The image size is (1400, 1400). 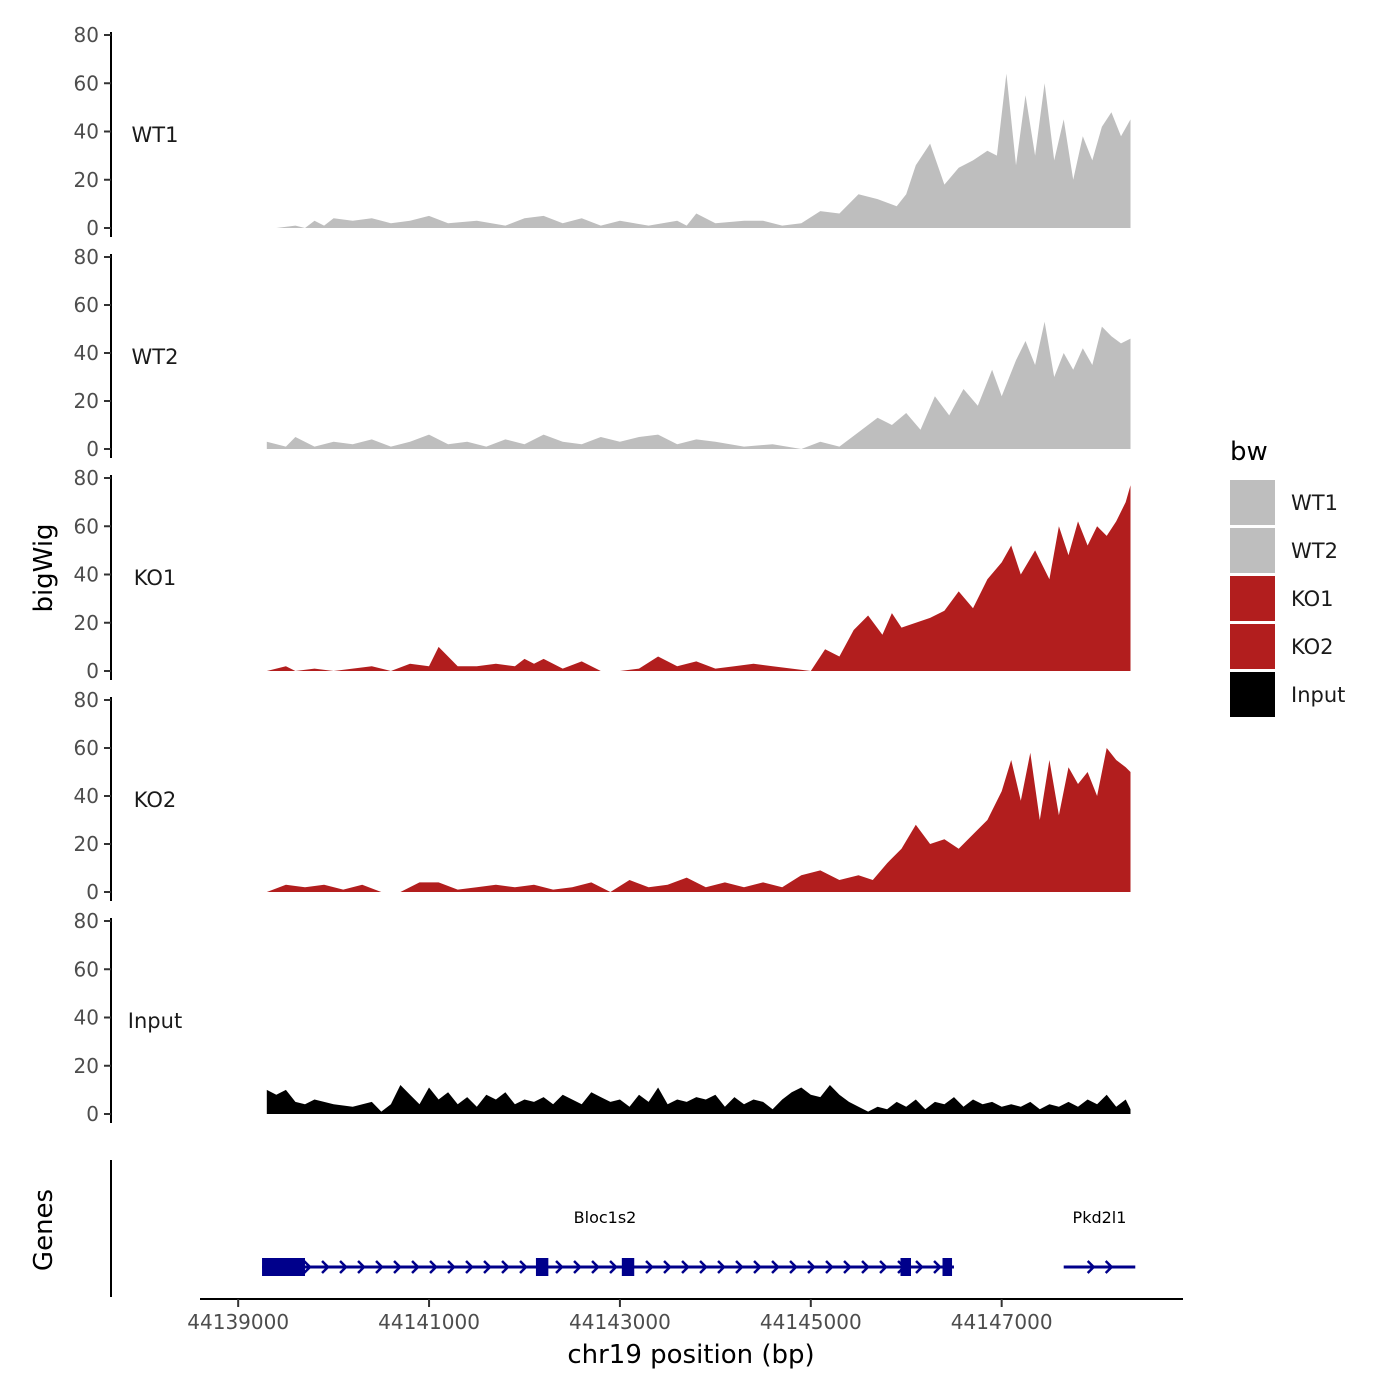 I want to click on legend-item-wt2: WT2, so click(x=1284, y=550).